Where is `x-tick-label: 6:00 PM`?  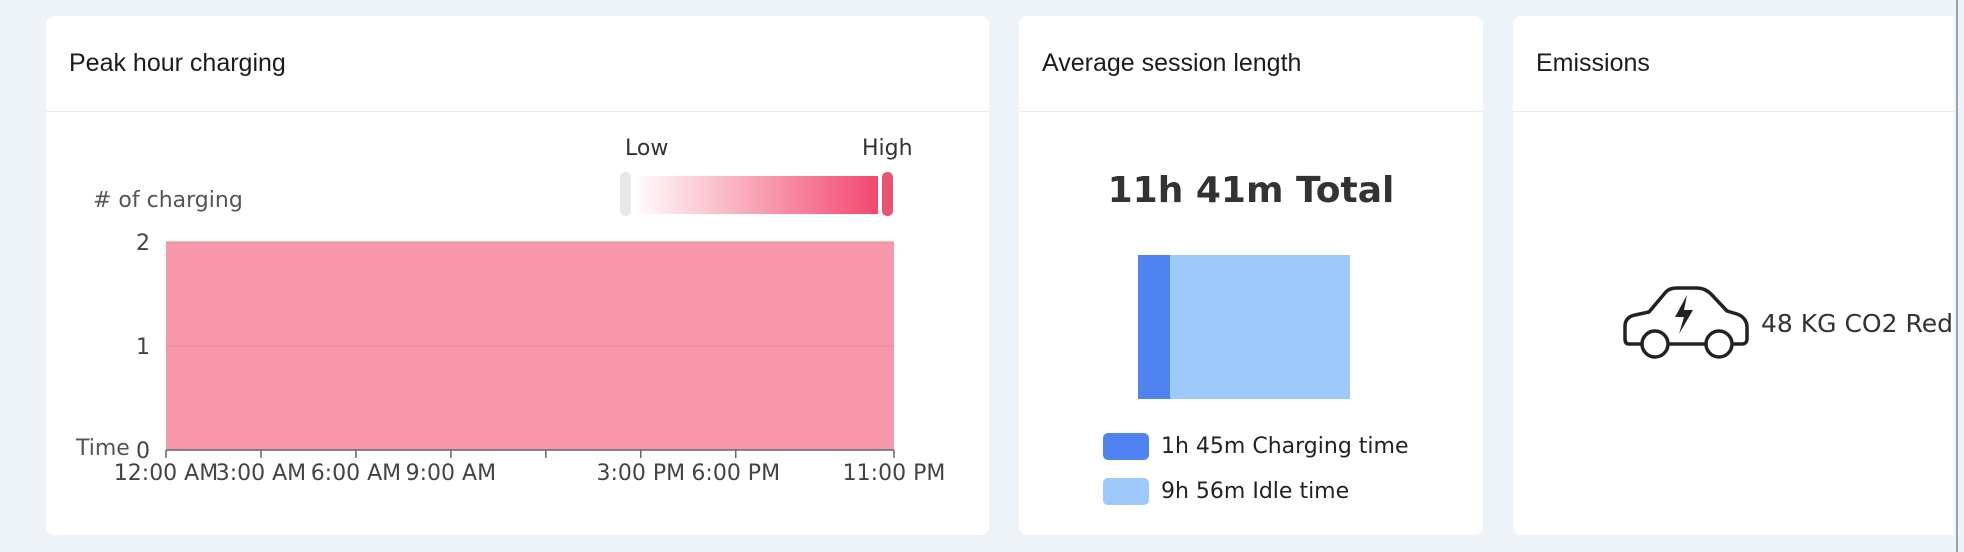
x-tick-label: 6:00 PM is located at coordinates (735, 473).